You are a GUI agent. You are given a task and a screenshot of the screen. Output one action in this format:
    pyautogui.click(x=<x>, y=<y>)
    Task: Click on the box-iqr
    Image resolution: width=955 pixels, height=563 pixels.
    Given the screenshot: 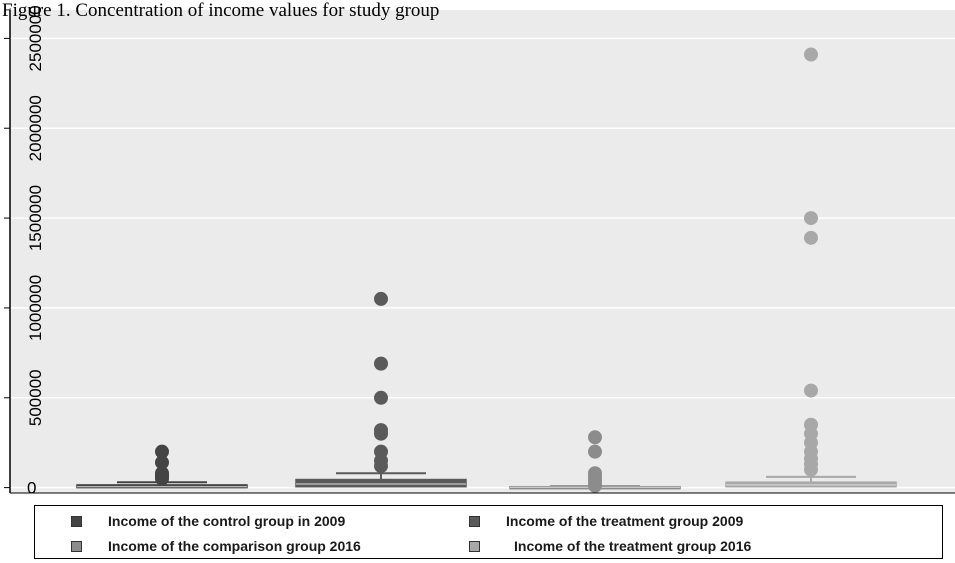 What is the action you would take?
    pyautogui.click(x=381, y=483)
    